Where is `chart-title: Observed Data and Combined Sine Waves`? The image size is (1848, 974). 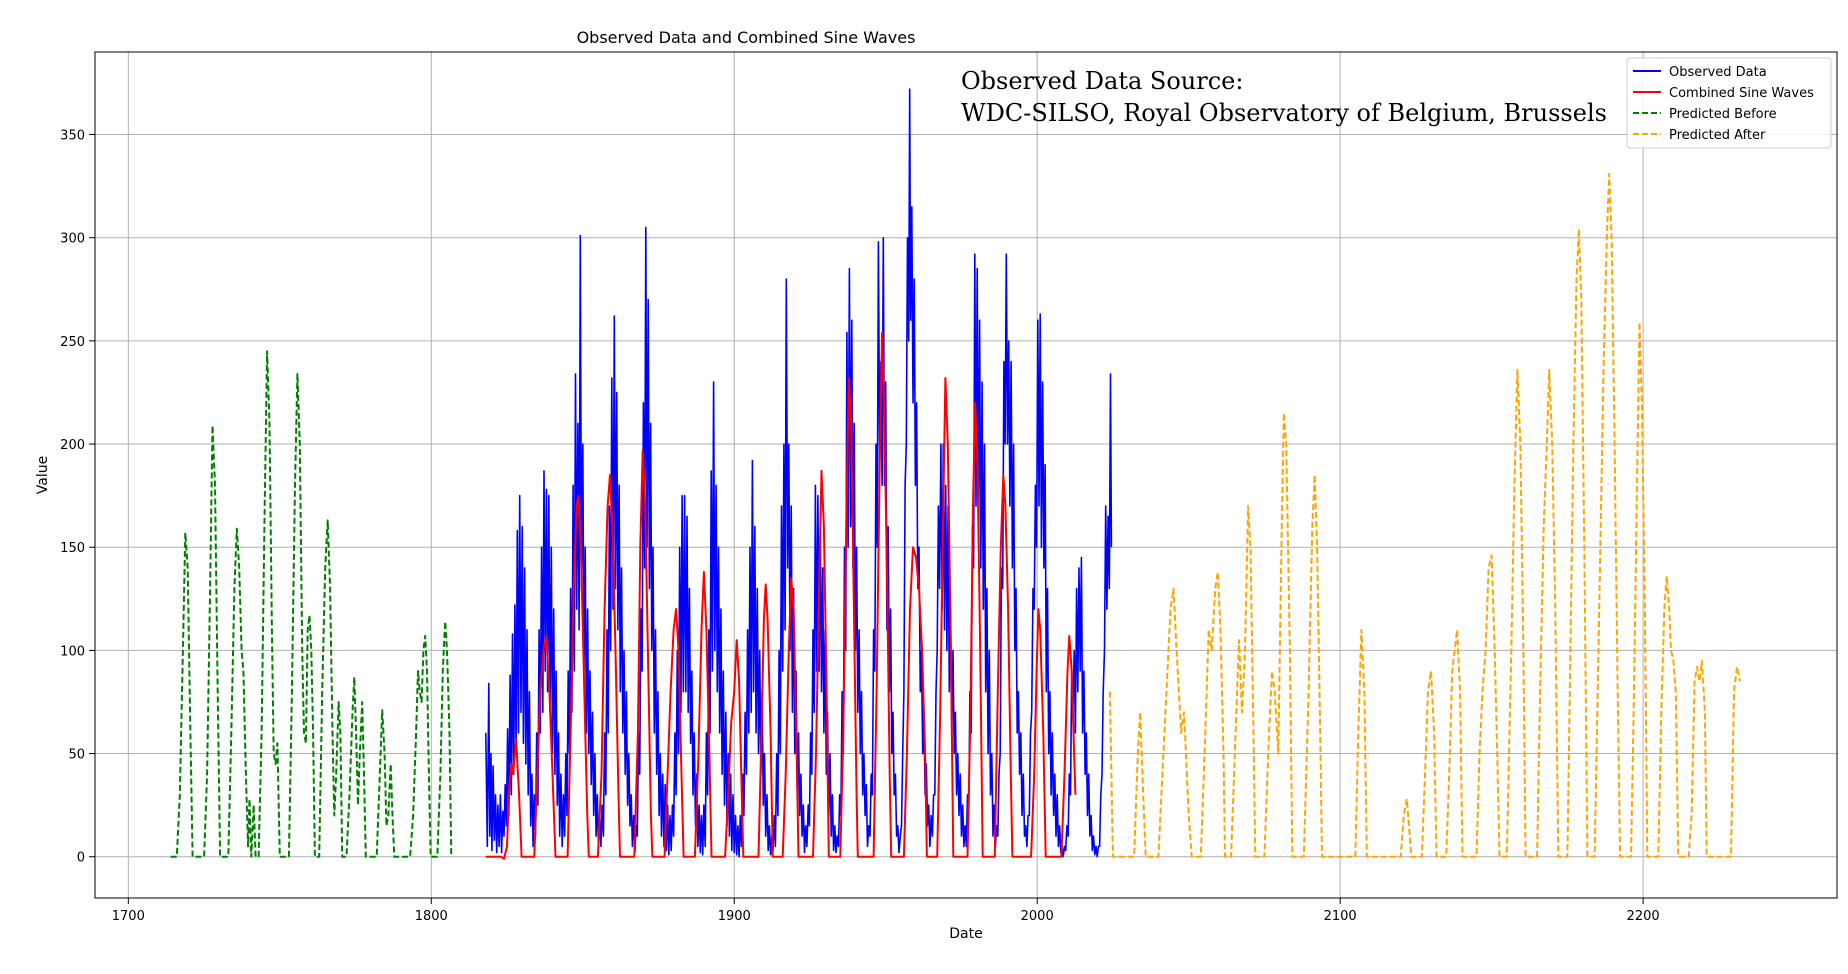
chart-title: Observed Data and Combined Sine Waves is located at coordinates (746, 37).